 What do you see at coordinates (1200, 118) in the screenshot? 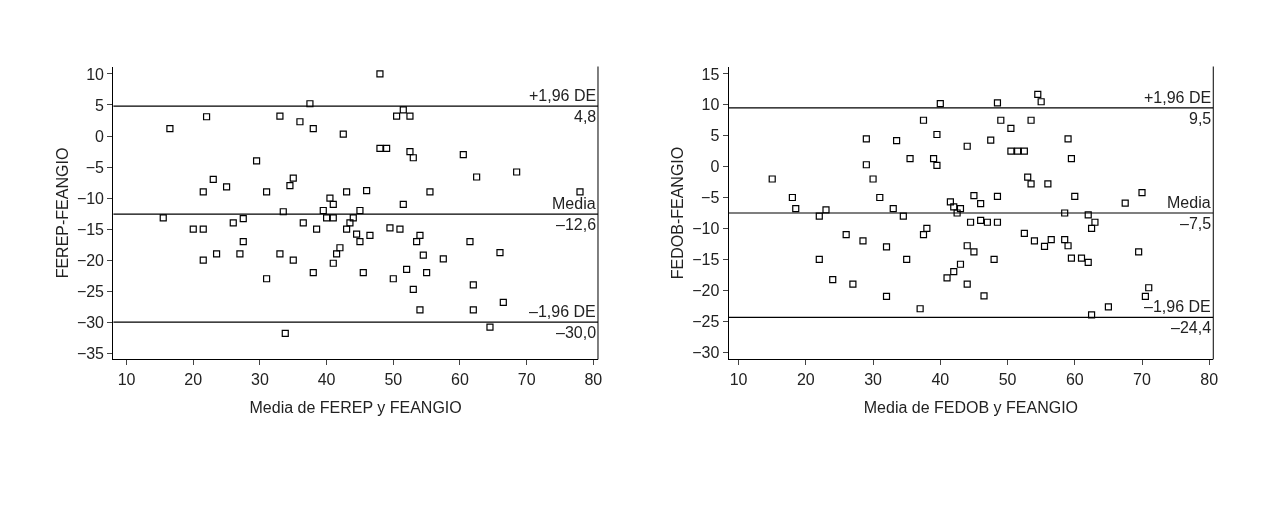
I see `annotation: 9,5` at bounding box center [1200, 118].